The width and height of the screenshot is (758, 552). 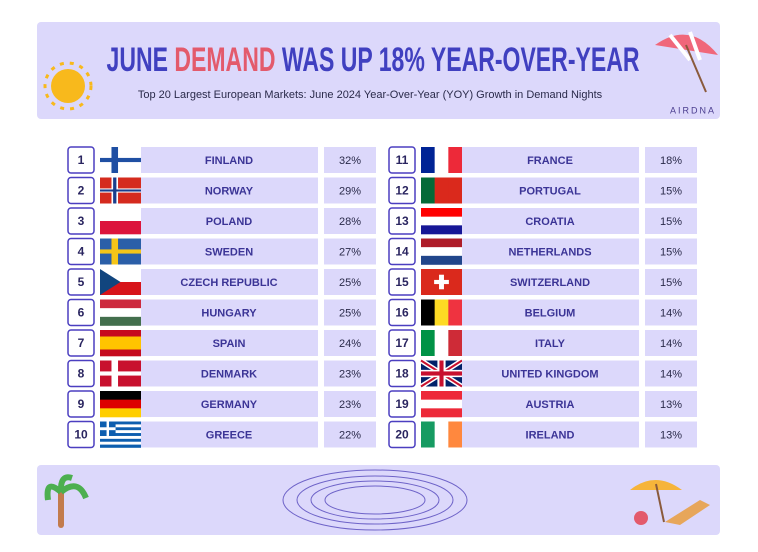 I want to click on rank: 9, so click(x=81, y=404).